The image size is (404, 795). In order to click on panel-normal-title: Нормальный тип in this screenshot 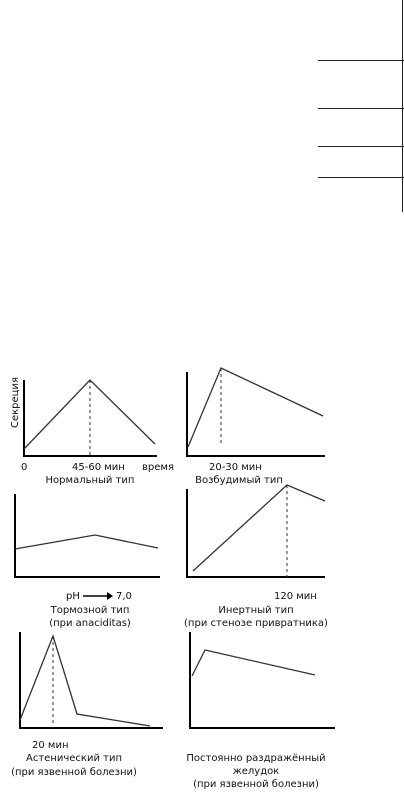, I will do `click(90, 480)`.